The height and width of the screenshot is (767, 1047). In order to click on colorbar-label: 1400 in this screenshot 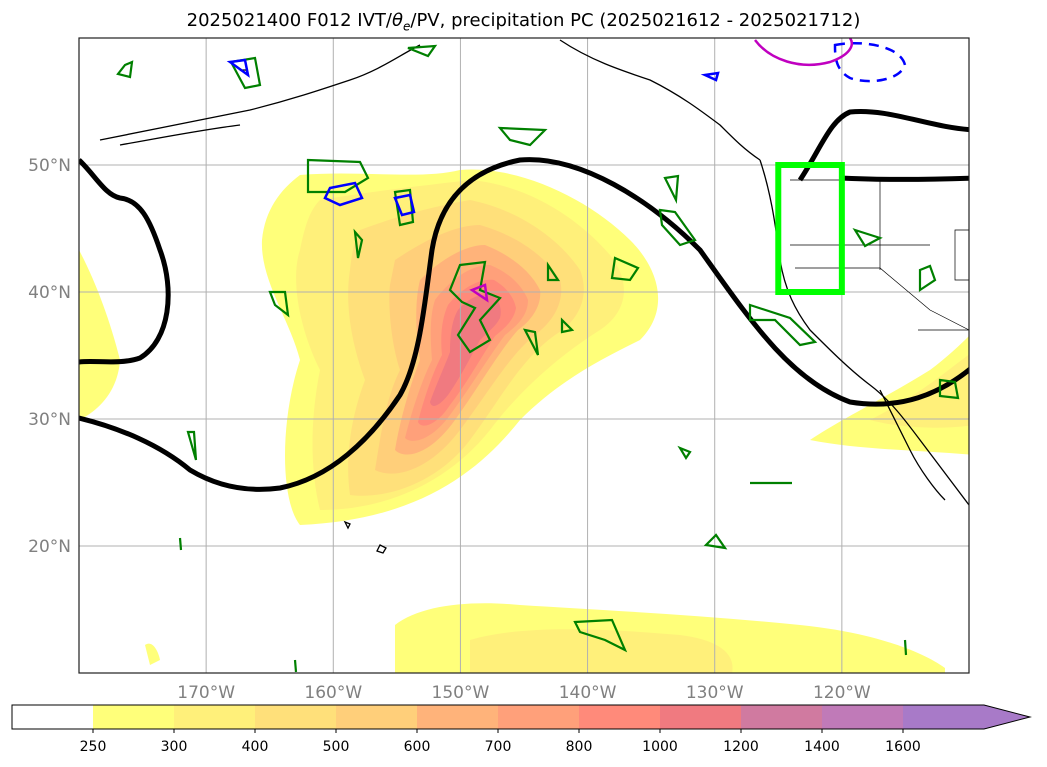, I will do `click(822, 747)`.